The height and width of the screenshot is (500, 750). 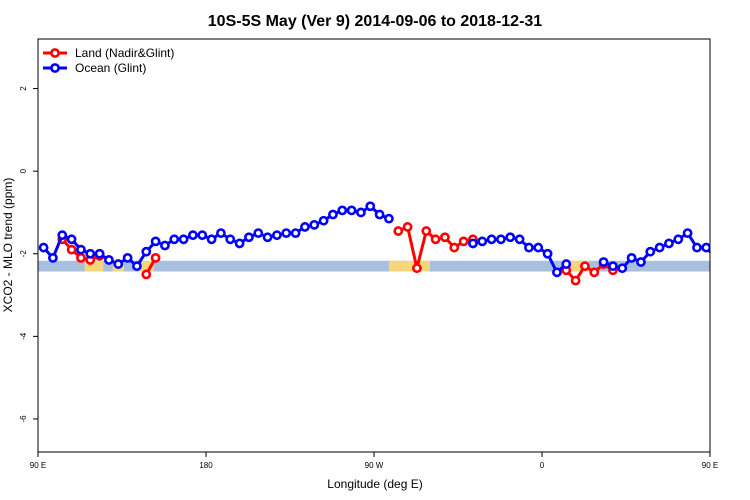 What do you see at coordinates (374, 465) in the screenshot?
I see `x-tick-label: 90 W` at bounding box center [374, 465].